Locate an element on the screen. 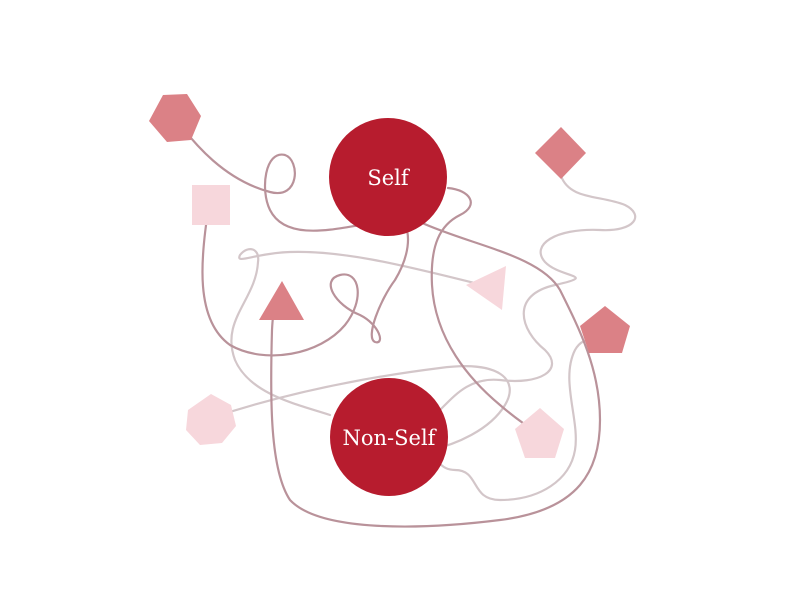  node-self: Self is located at coordinates (388, 177).